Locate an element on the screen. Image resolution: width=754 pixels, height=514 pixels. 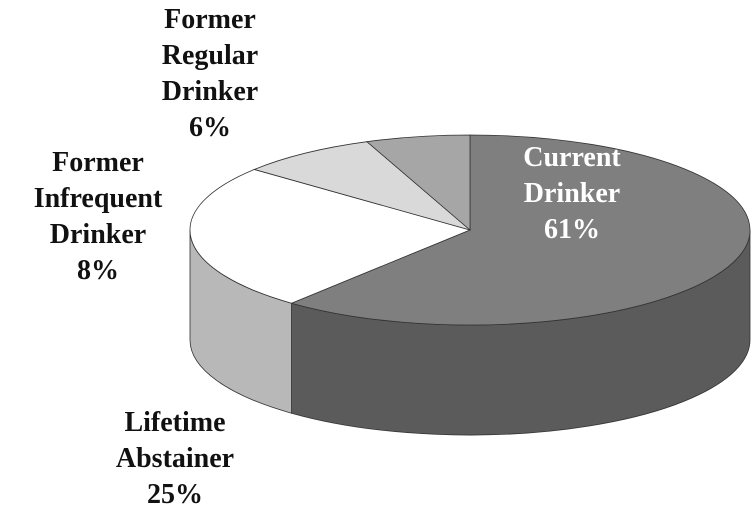
slice-label: Former Regular Drinker 6% is located at coordinates (210, 74).